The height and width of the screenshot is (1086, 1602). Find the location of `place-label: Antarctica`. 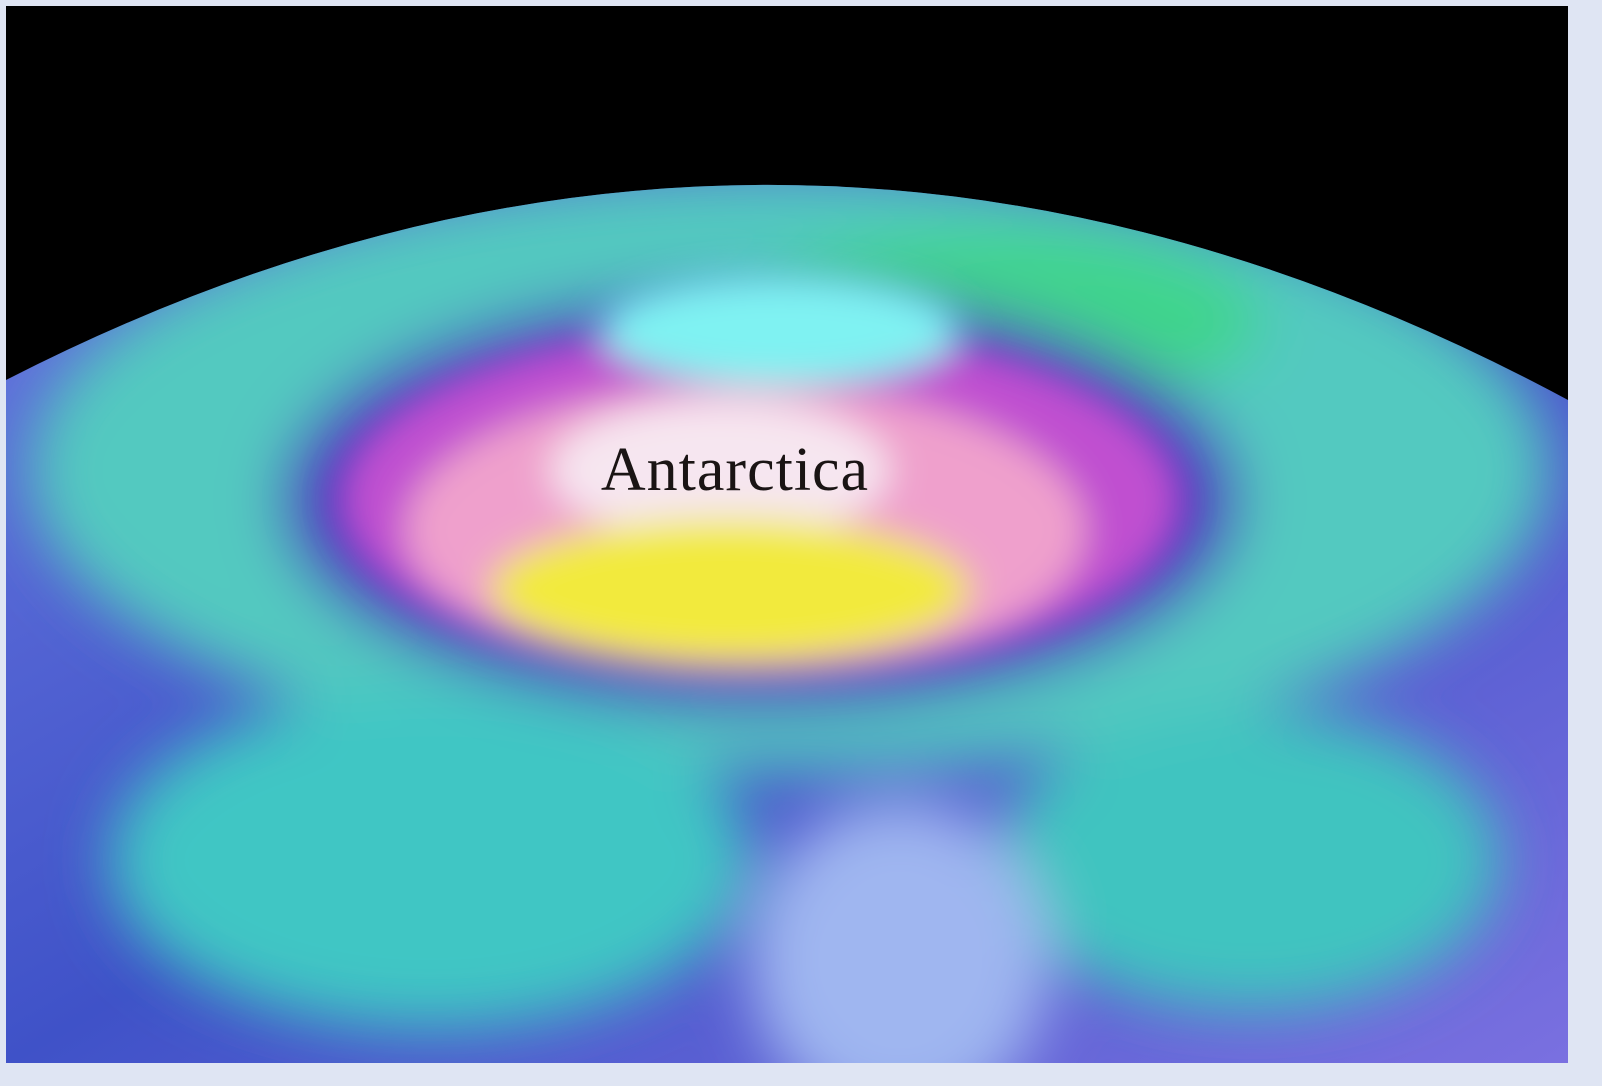

place-label: Antarctica is located at coordinates (735, 470).